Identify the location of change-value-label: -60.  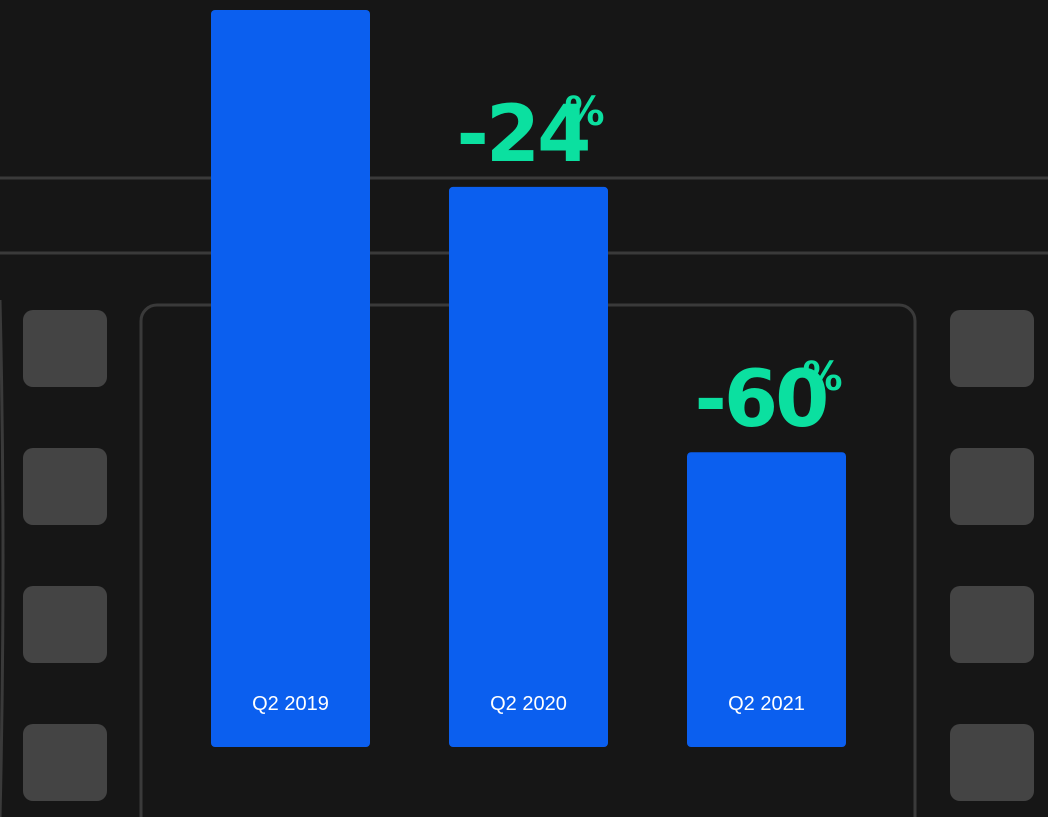
(761, 400).